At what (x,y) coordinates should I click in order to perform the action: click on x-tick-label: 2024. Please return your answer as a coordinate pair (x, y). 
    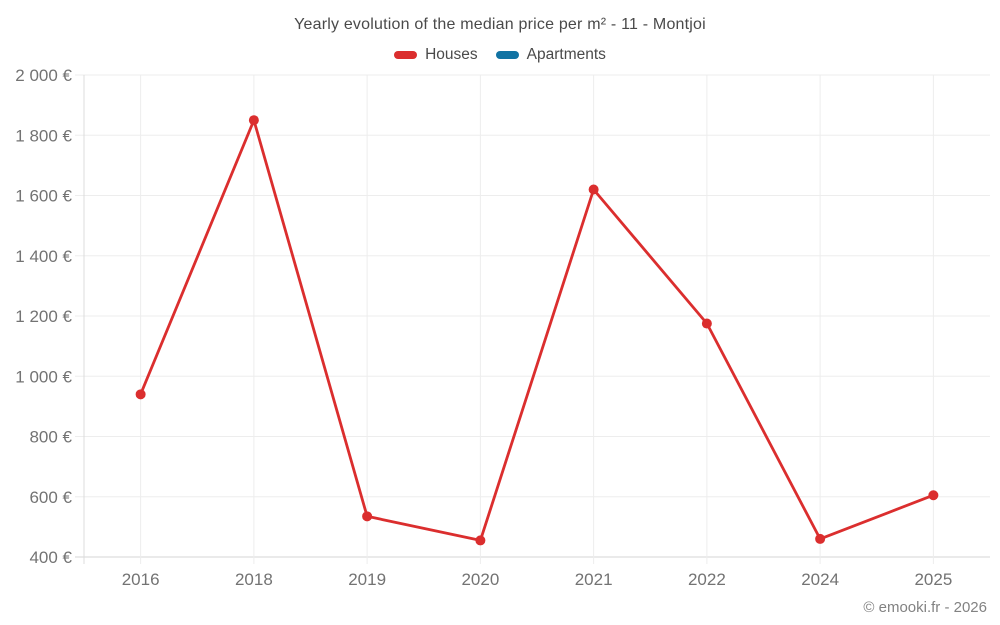
    Looking at the image, I should click on (820, 579).